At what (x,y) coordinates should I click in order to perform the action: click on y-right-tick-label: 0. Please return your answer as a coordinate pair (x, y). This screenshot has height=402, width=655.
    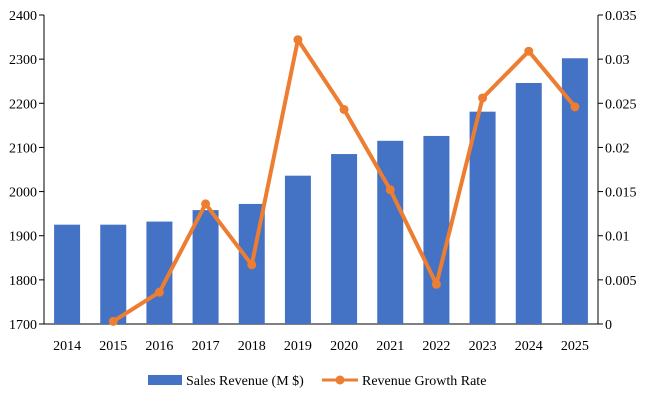
    Looking at the image, I should click on (608, 325).